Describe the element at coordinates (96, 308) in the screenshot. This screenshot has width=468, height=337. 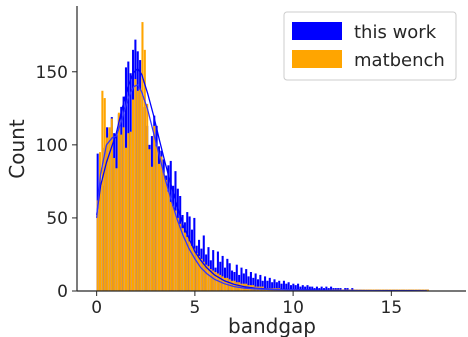
I see `x-tick-label: 0` at that location.